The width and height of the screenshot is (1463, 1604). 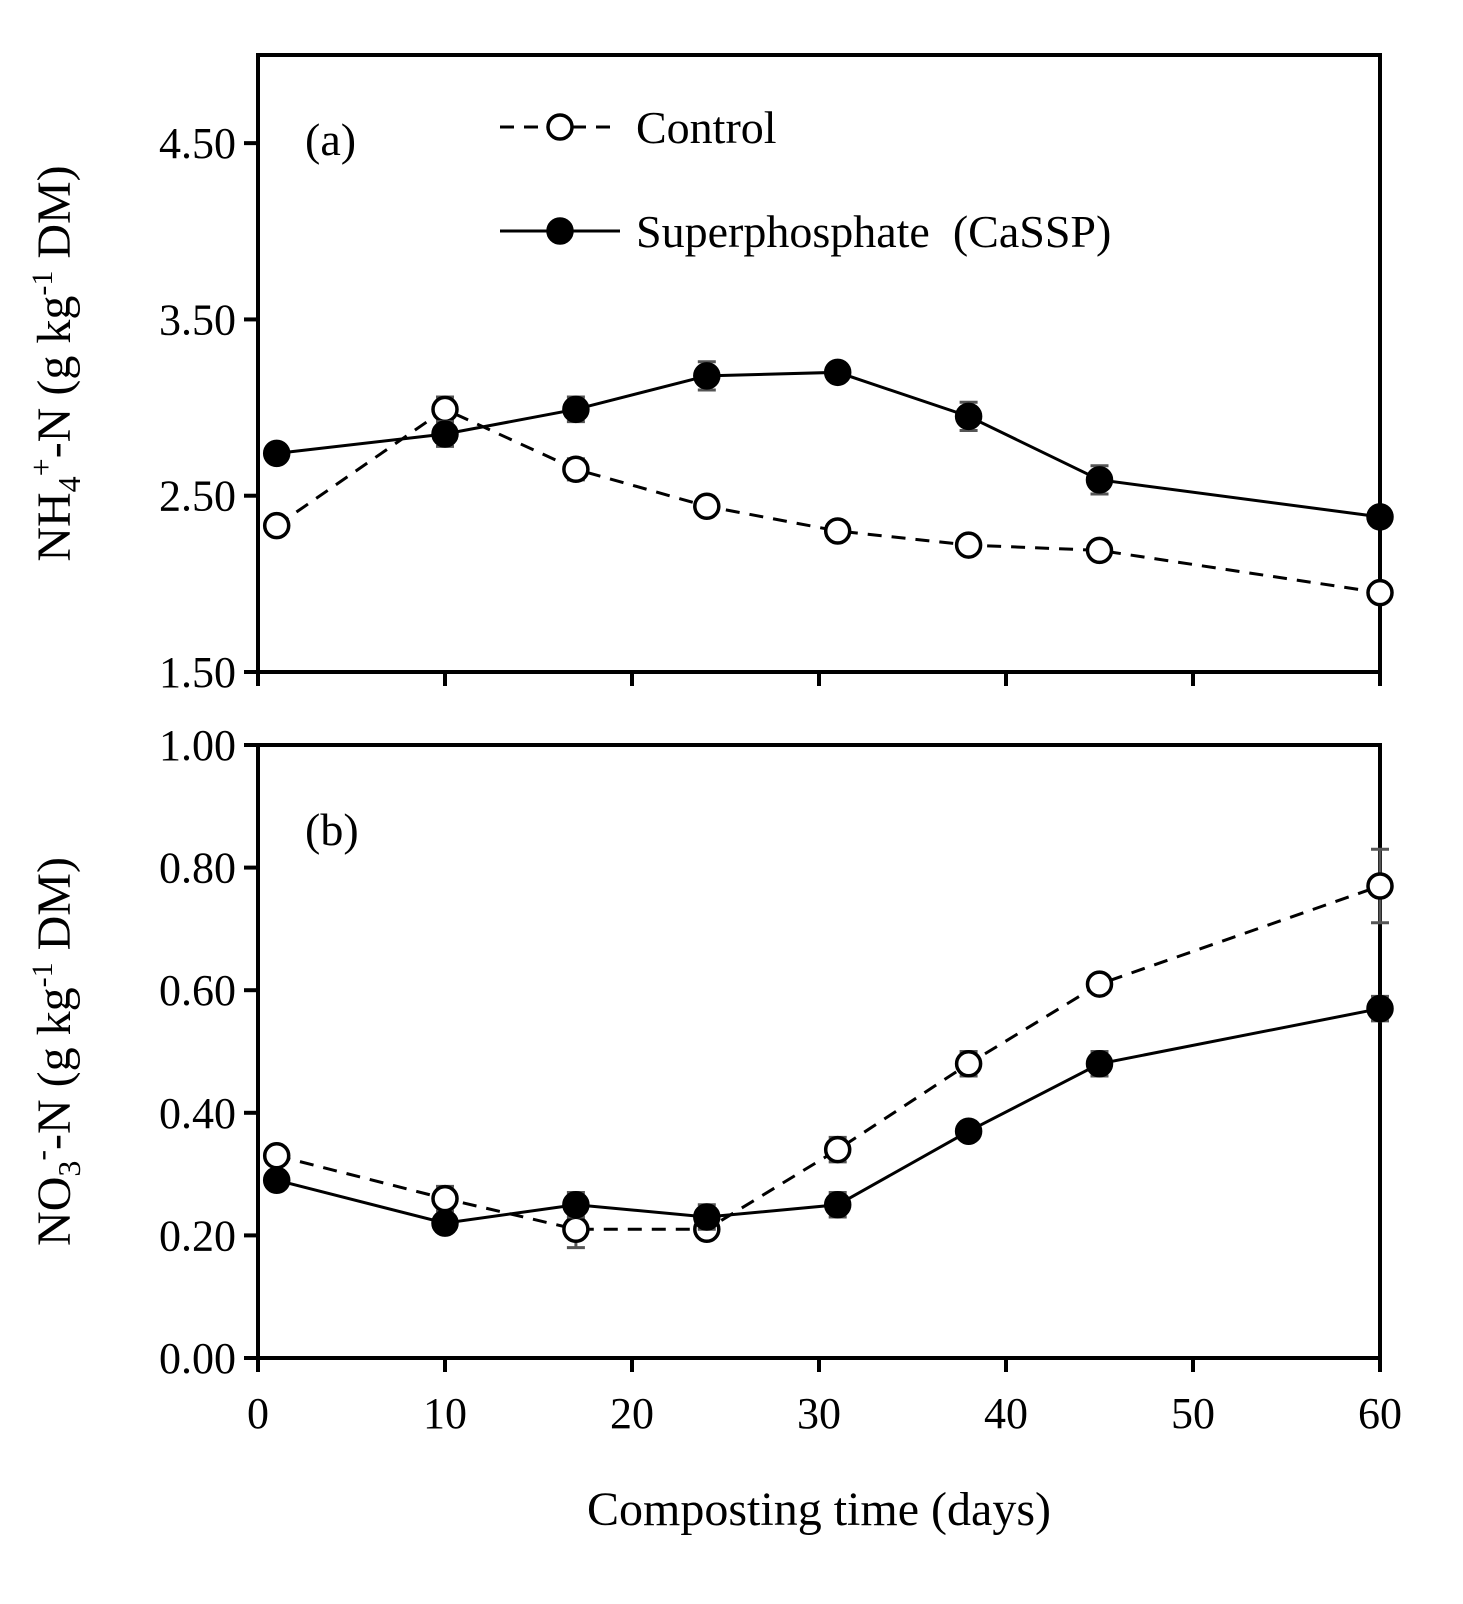 What do you see at coordinates (69, 1169) in the screenshot?
I see `y-axis-title-part: 3` at bounding box center [69, 1169].